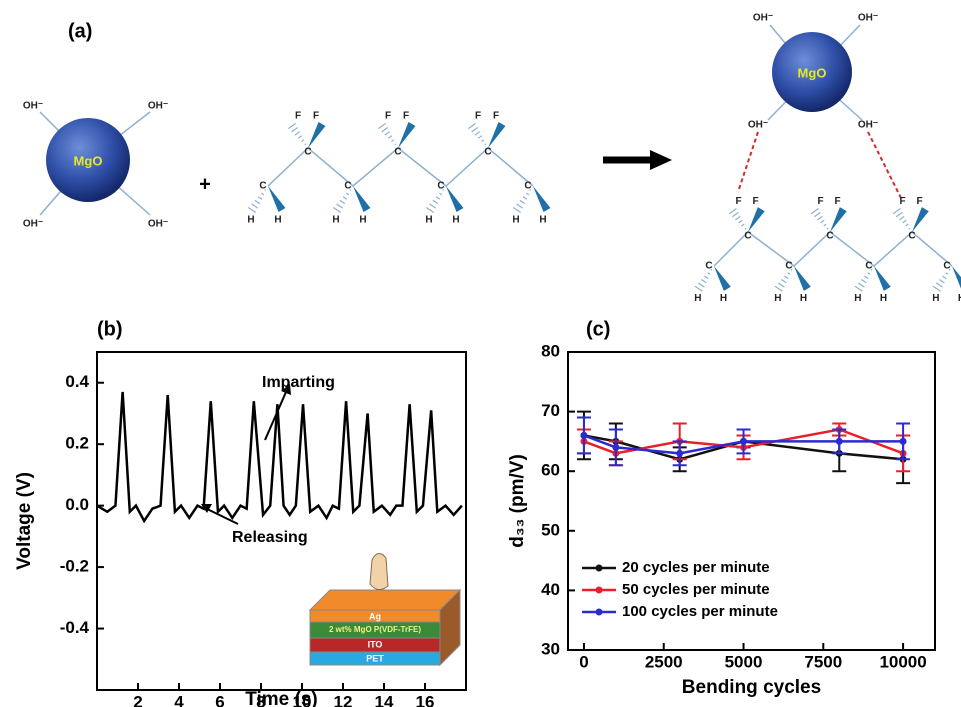 The image size is (961, 707). What do you see at coordinates (302, 699) in the screenshot?
I see `x-tick-label: 10` at bounding box center [302, 699].